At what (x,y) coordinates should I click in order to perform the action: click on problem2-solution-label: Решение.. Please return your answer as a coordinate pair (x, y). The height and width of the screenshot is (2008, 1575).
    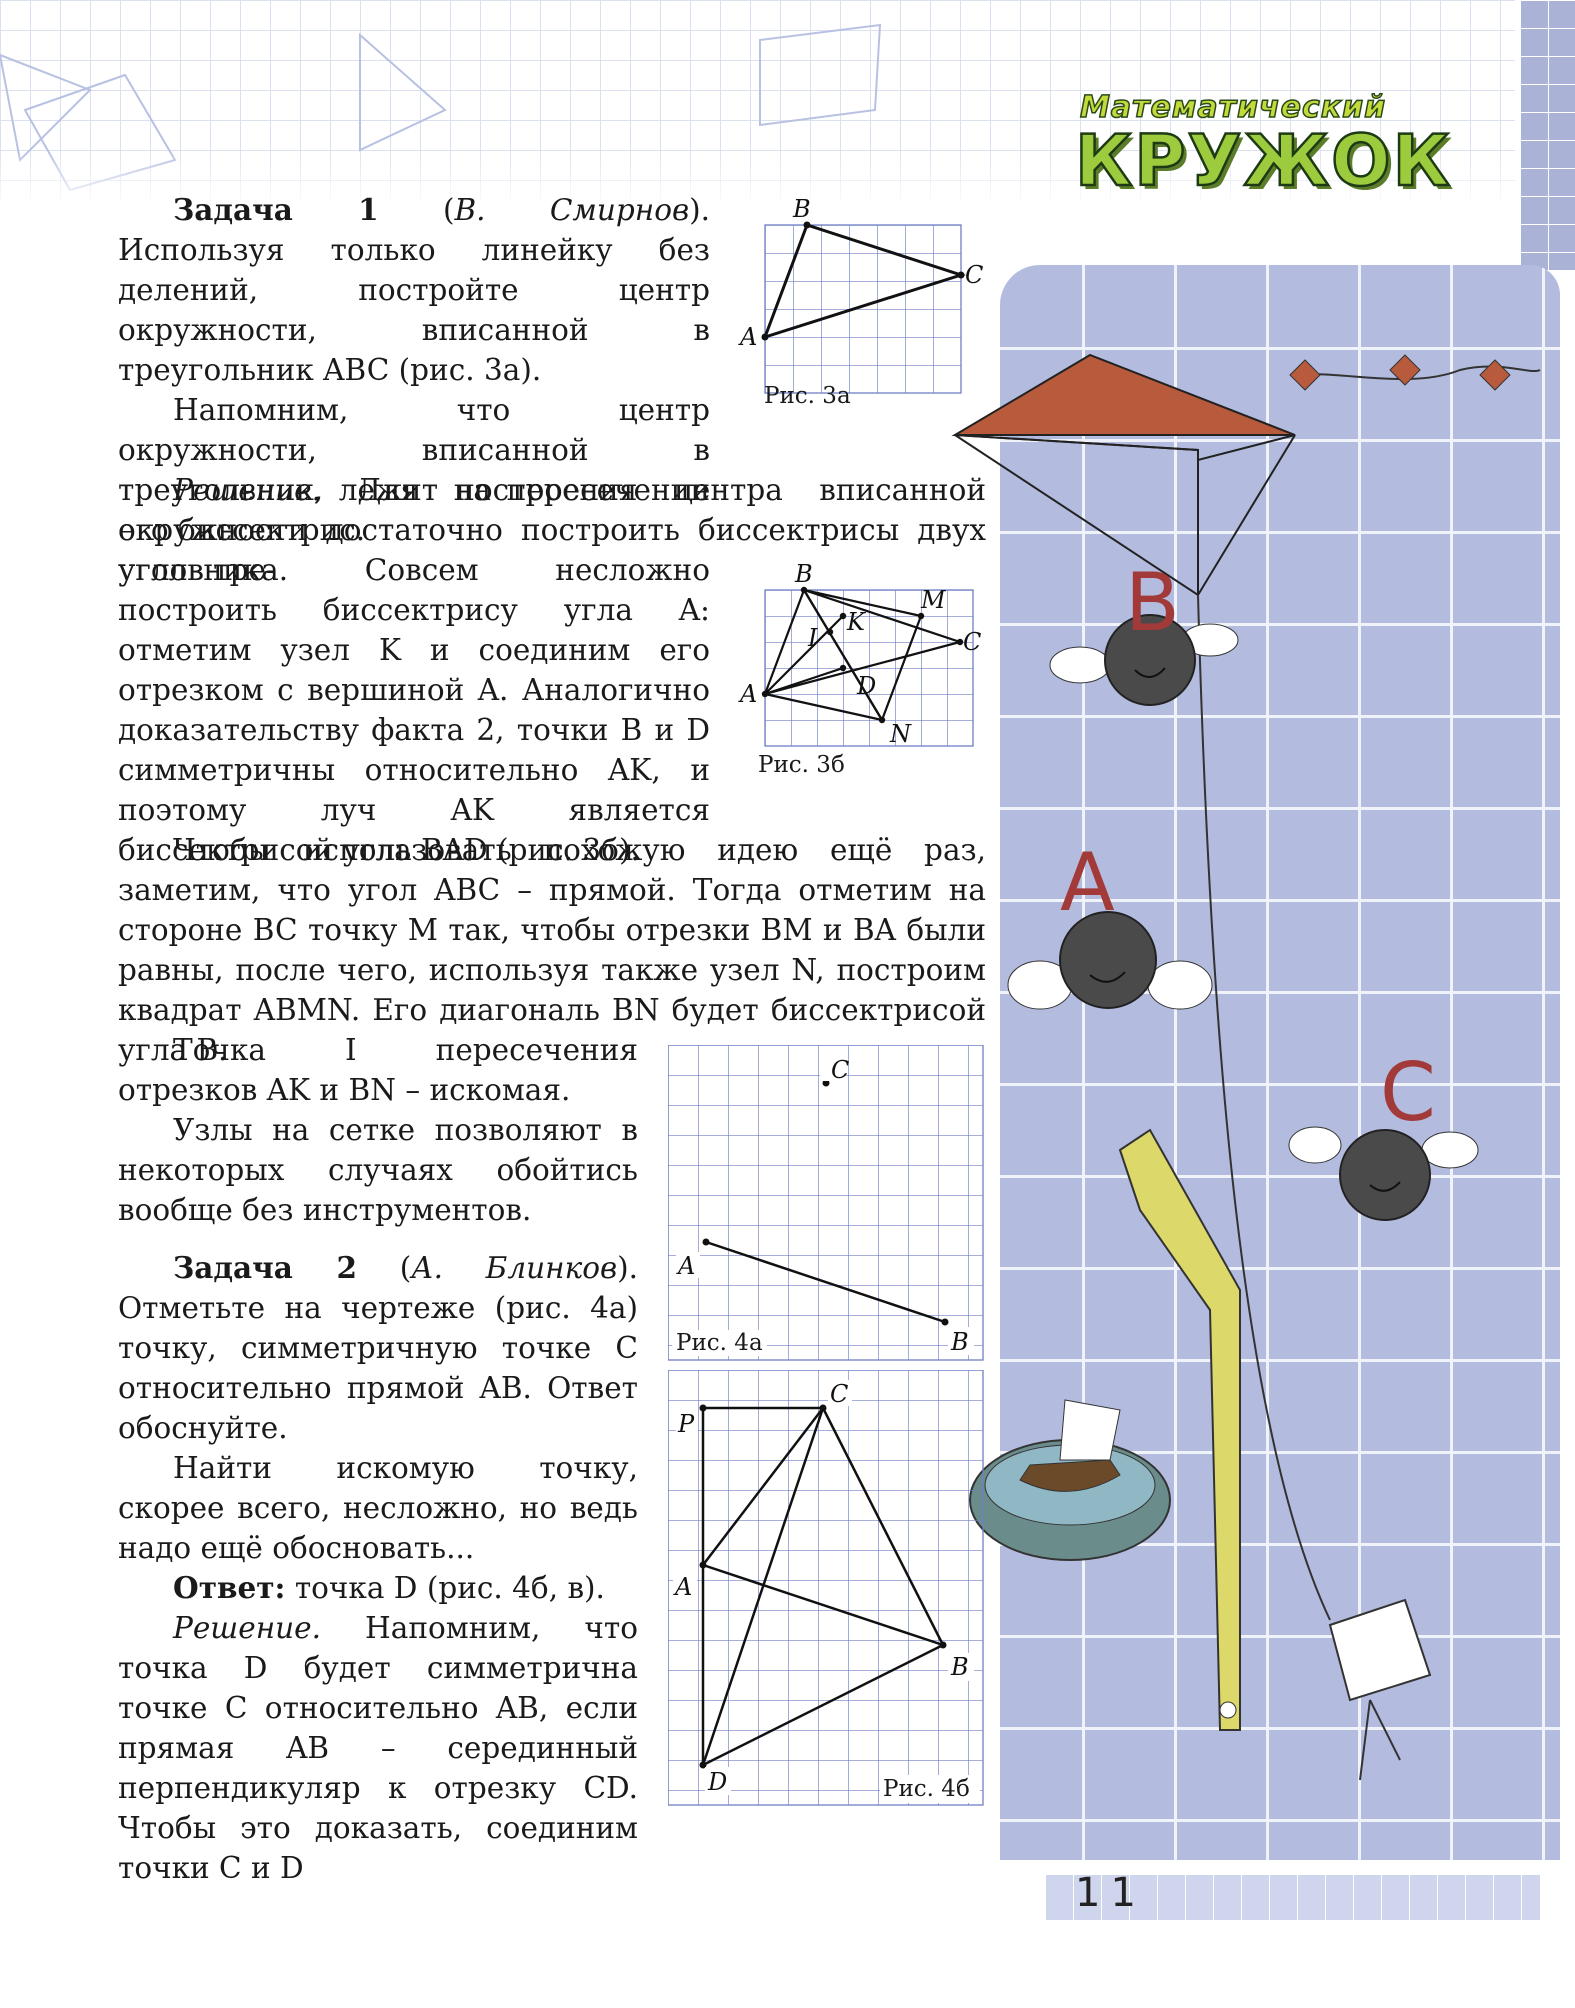
    Looking at the image, I should click on (247, 1628).